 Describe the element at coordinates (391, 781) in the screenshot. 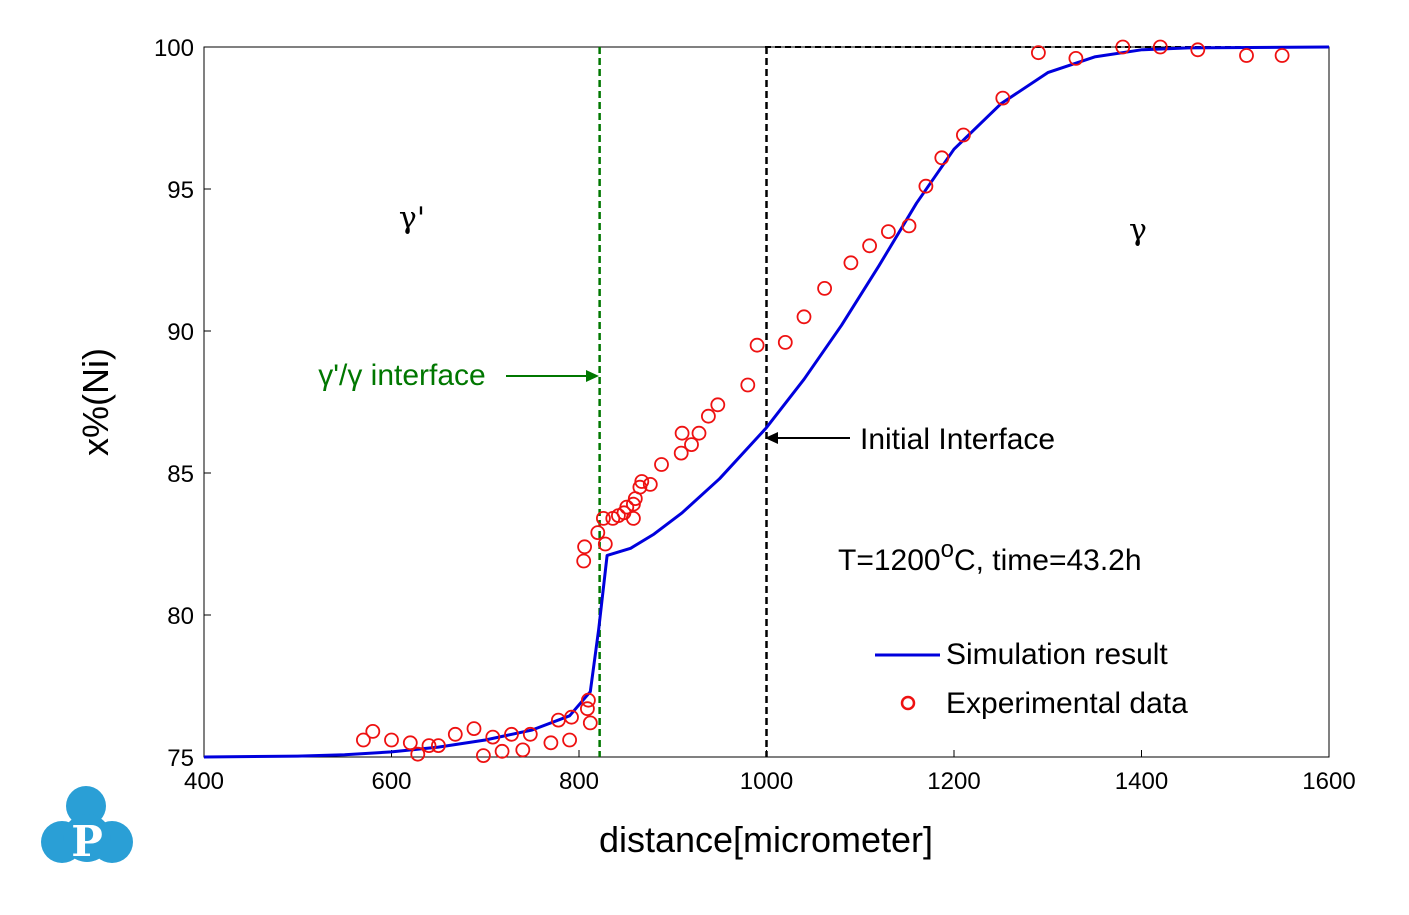

I see `x-tick-label: 600` at that location.